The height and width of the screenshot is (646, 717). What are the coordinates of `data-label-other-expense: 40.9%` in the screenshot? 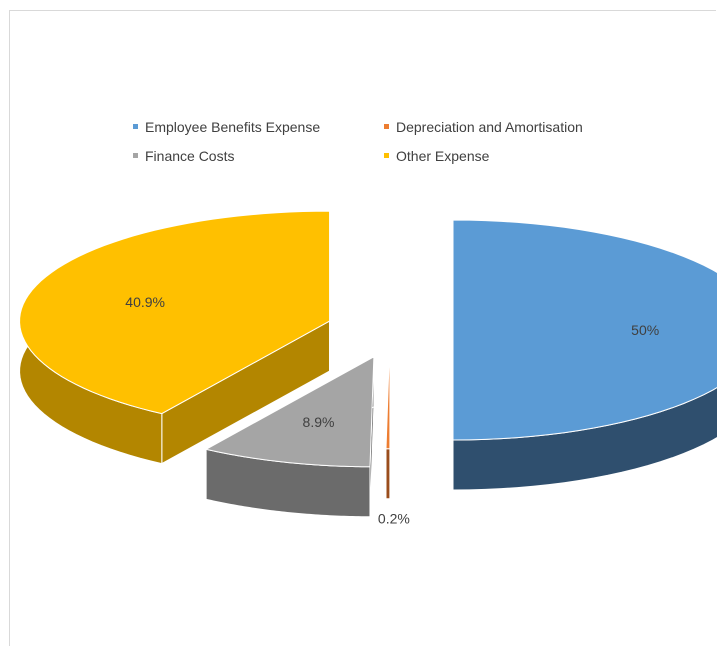 It's located at (145, 302).